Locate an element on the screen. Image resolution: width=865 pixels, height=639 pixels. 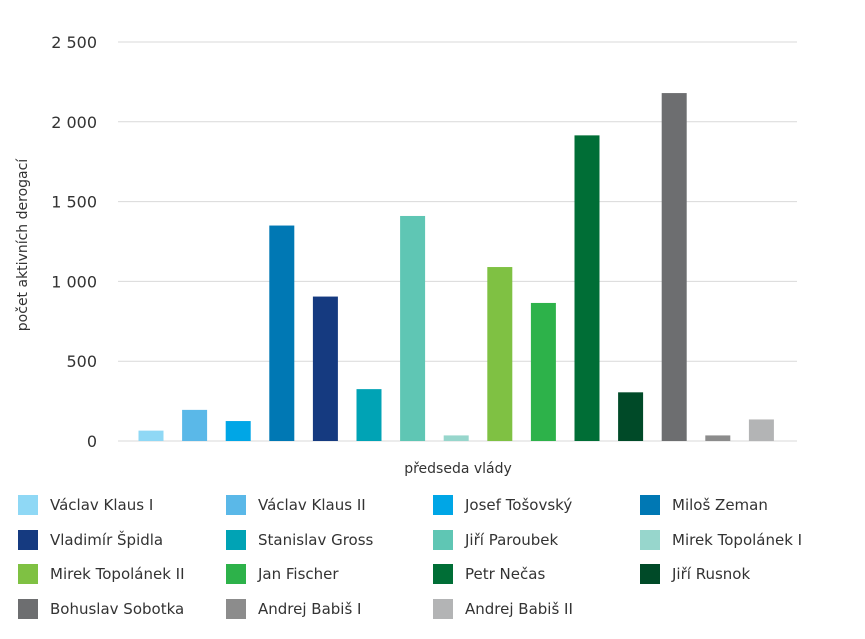
legend-item: Jiří Rusnok is located at coordinates (695, 574).